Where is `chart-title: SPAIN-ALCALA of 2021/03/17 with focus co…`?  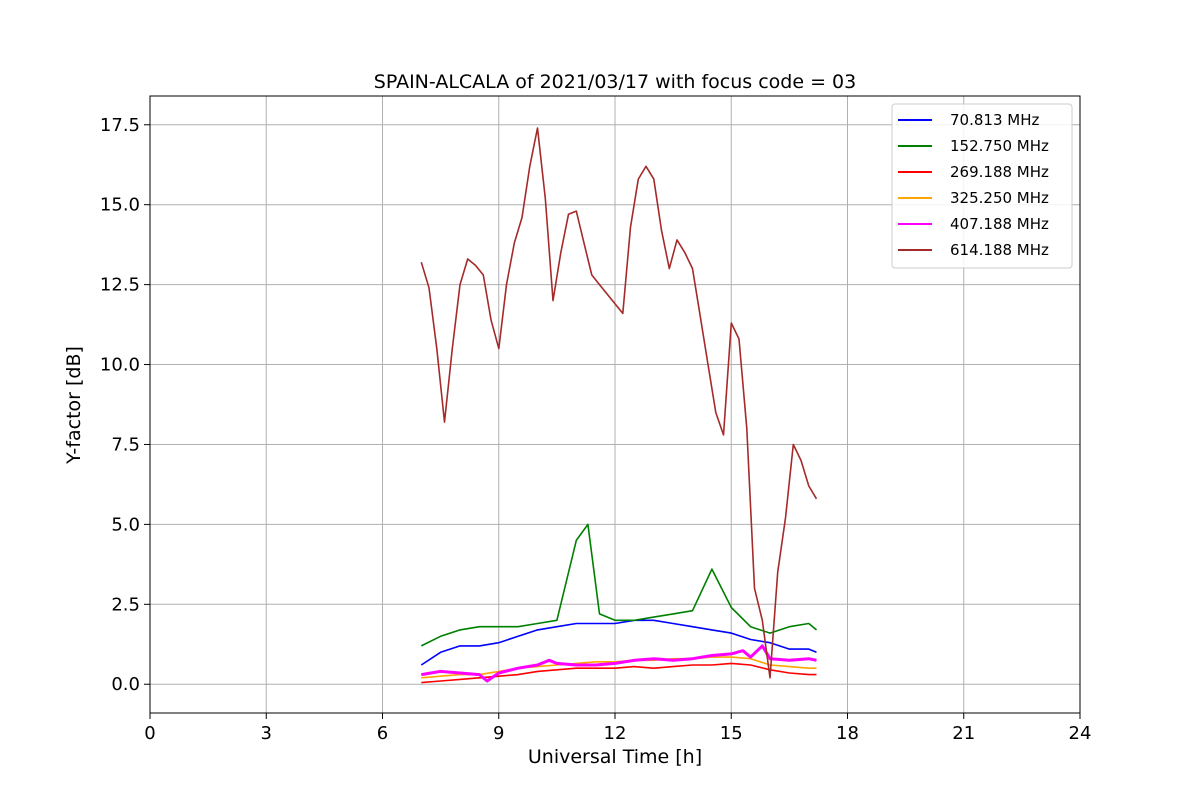
chart-title: SPAIN-ALCALA of 2021/03/17 with focus co… is located at coordinates (615, 82).